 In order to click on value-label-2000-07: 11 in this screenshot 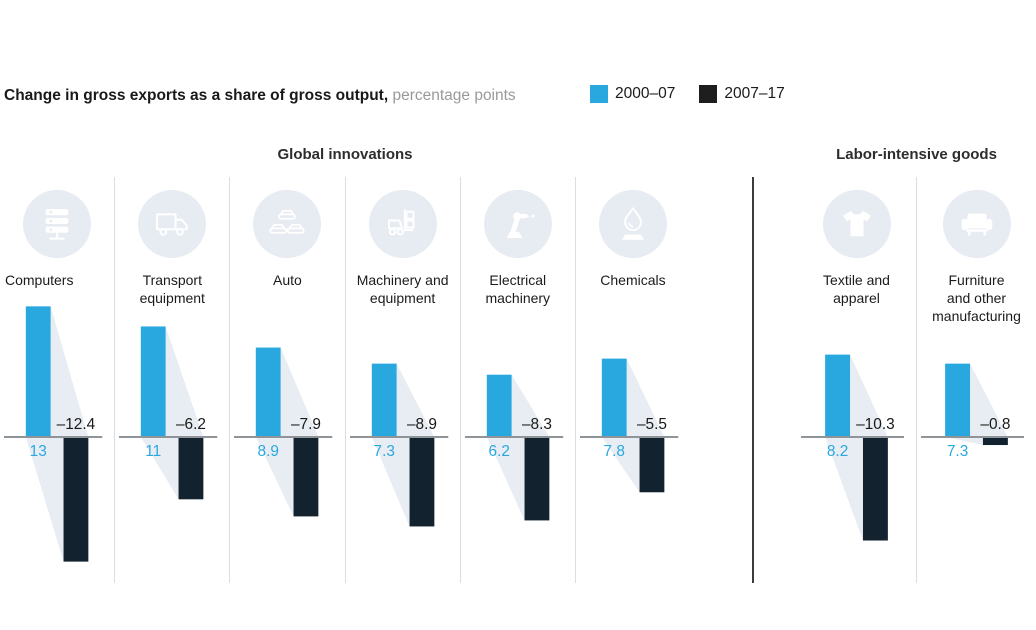, I will do `click(153, 451)`.